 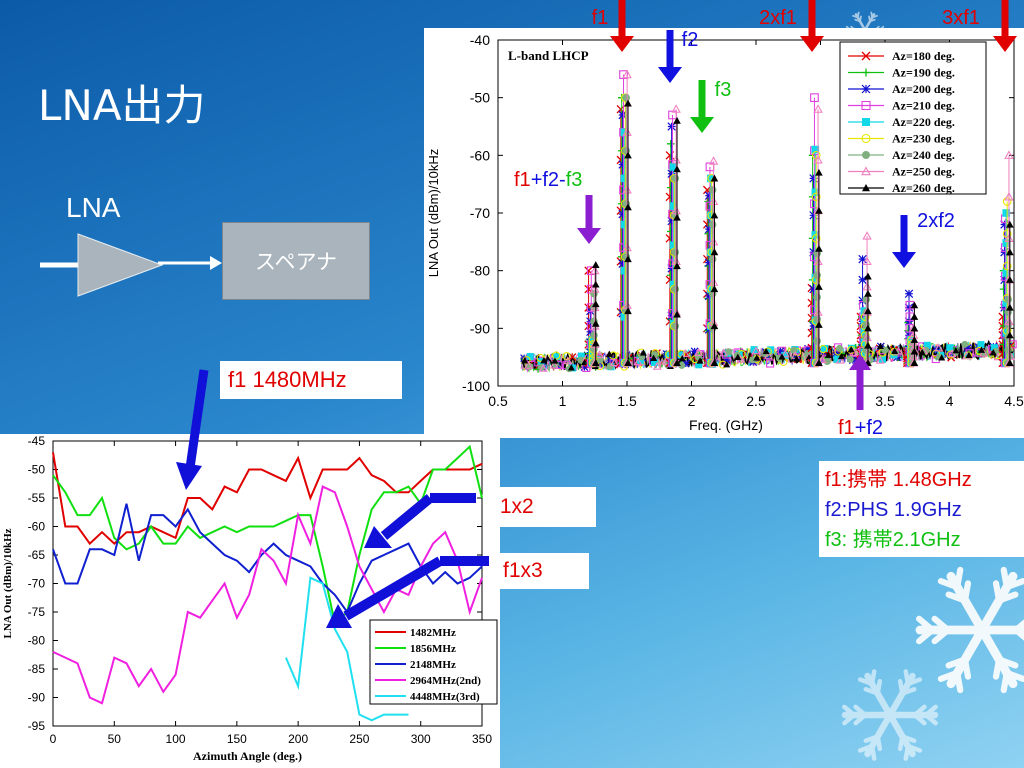 I want to click on y-tick-label: -95, so click(x=37, y=726).